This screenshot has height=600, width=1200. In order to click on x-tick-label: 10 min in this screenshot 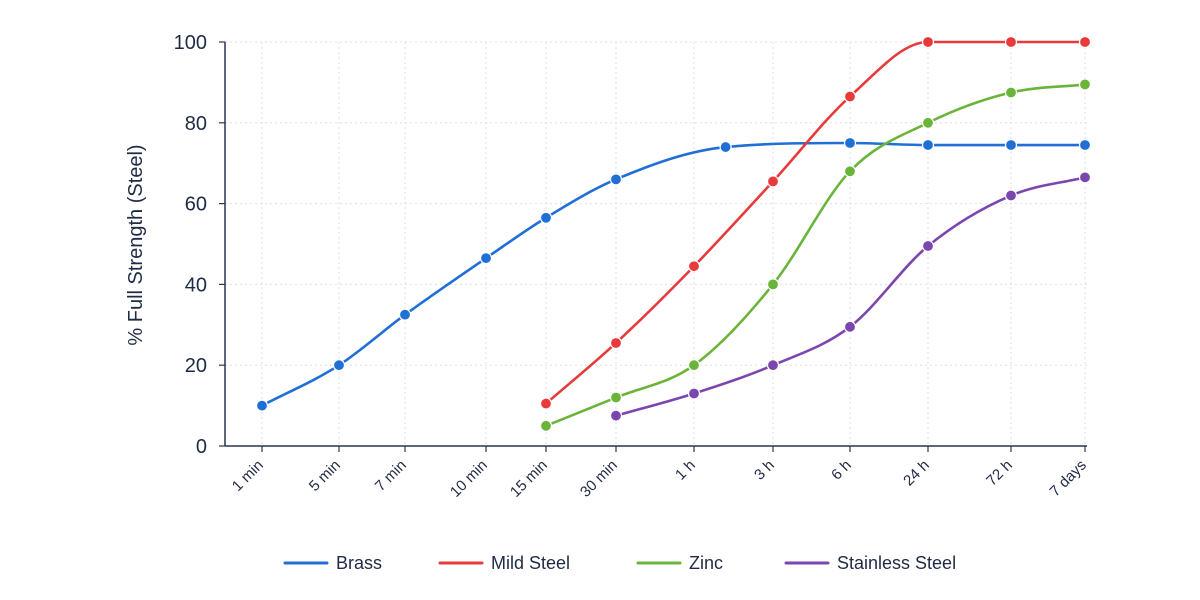, I will do `click(469, 479)`.